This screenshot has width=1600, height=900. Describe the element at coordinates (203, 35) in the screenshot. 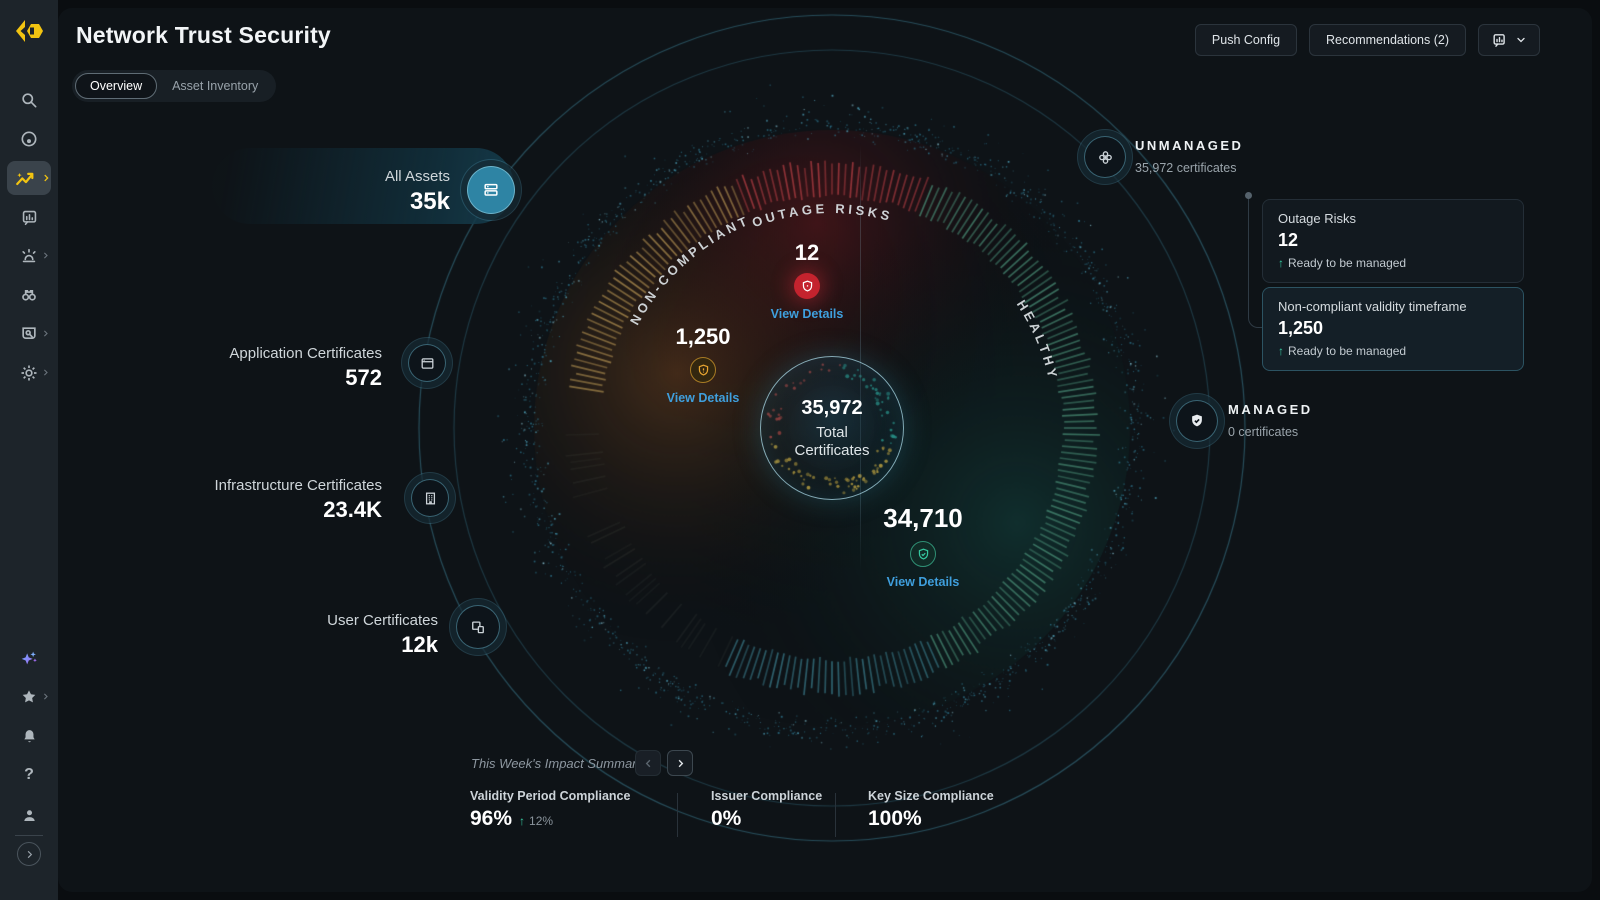

I see `page-title: Network Trust Security` at that location.